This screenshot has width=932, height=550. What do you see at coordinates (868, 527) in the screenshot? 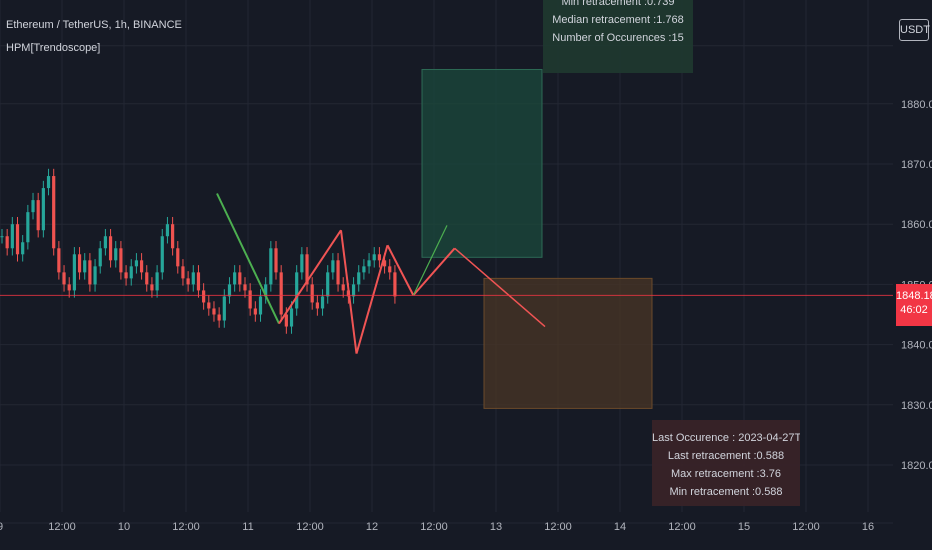
I see `x-tick-label: 16` at bounding box center [868, 527].